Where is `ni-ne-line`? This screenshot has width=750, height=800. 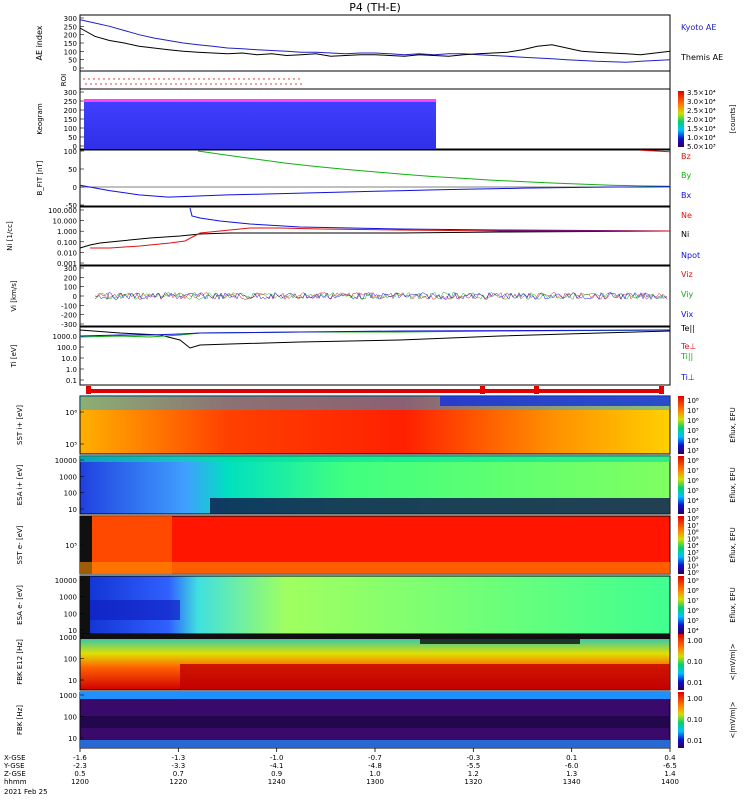 ni-ne-line is located at coordinates (380, 238).